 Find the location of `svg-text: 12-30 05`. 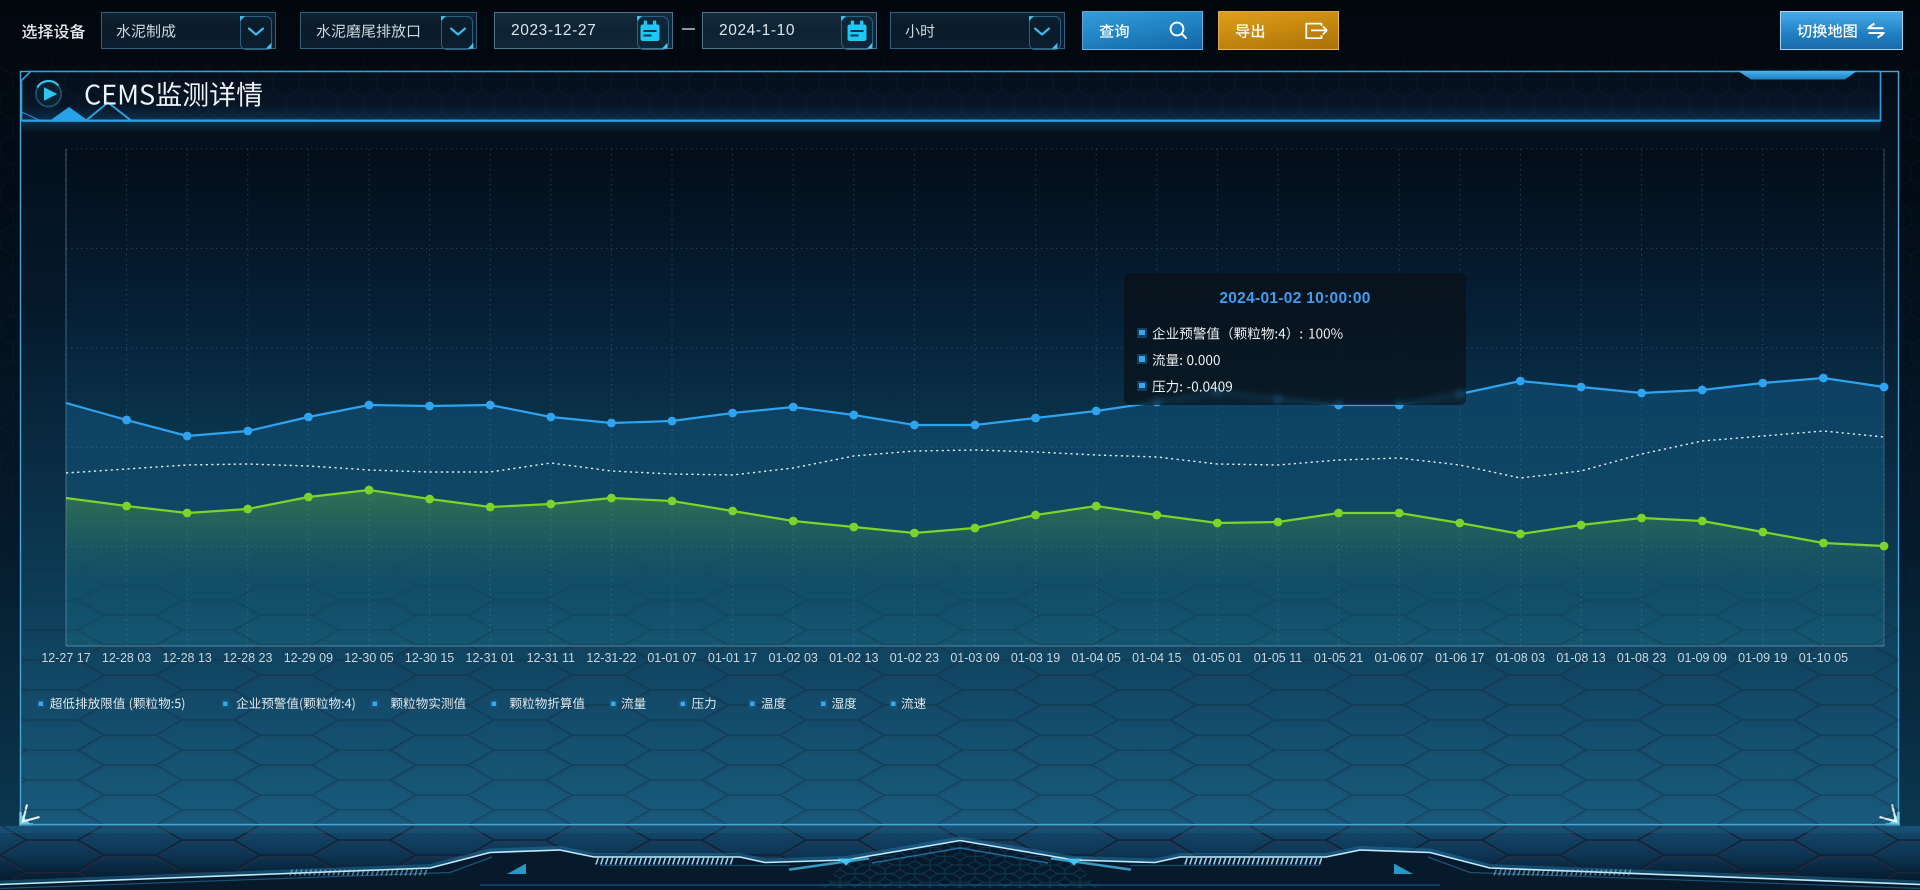

svg-text: 12-30 05 is located at coordinates (368, 658).